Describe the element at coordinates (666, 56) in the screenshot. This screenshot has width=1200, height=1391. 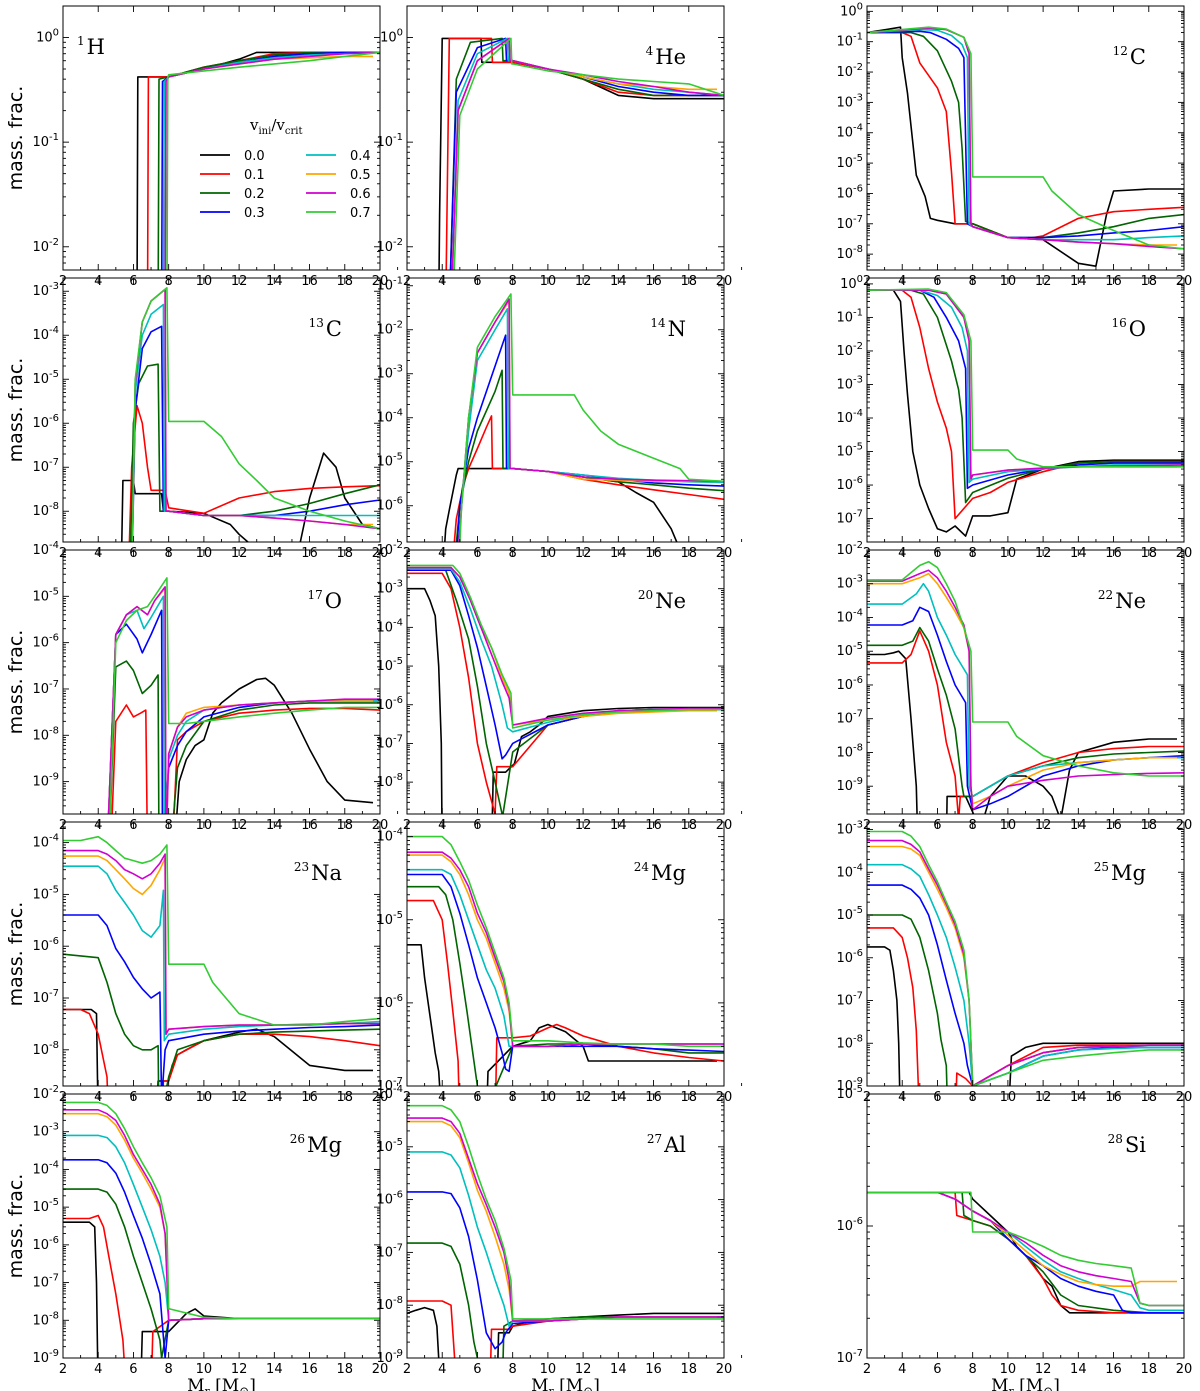
I see `isotope-label: 4He` at that location.